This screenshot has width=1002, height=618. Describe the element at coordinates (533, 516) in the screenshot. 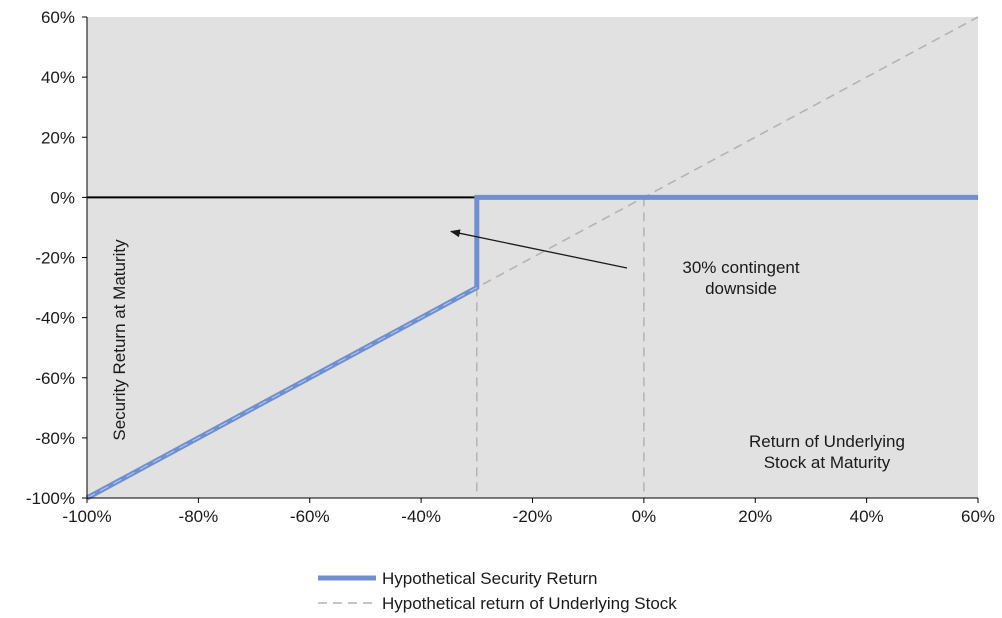

I see `x-tick-label: -20%` at that location.